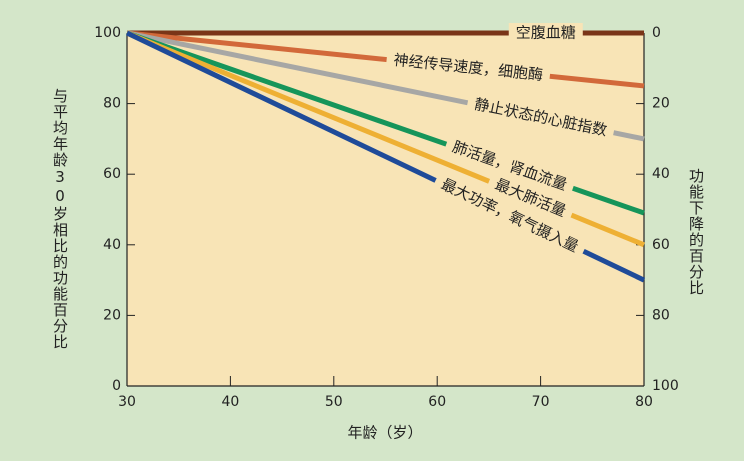 Image resolution: width=744 pixels, height=461 pixels. I want to click on y2-tick-label: 80, so click(661, 315).